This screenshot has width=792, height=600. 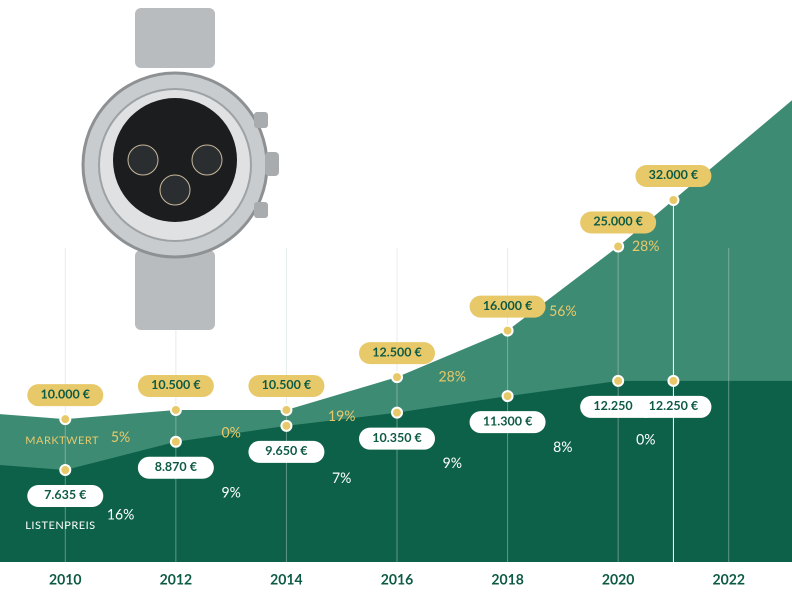 What do you see at coordinates (180, 169) in the screenshot?
I see `watch-image` at bounding box center [180, 169].